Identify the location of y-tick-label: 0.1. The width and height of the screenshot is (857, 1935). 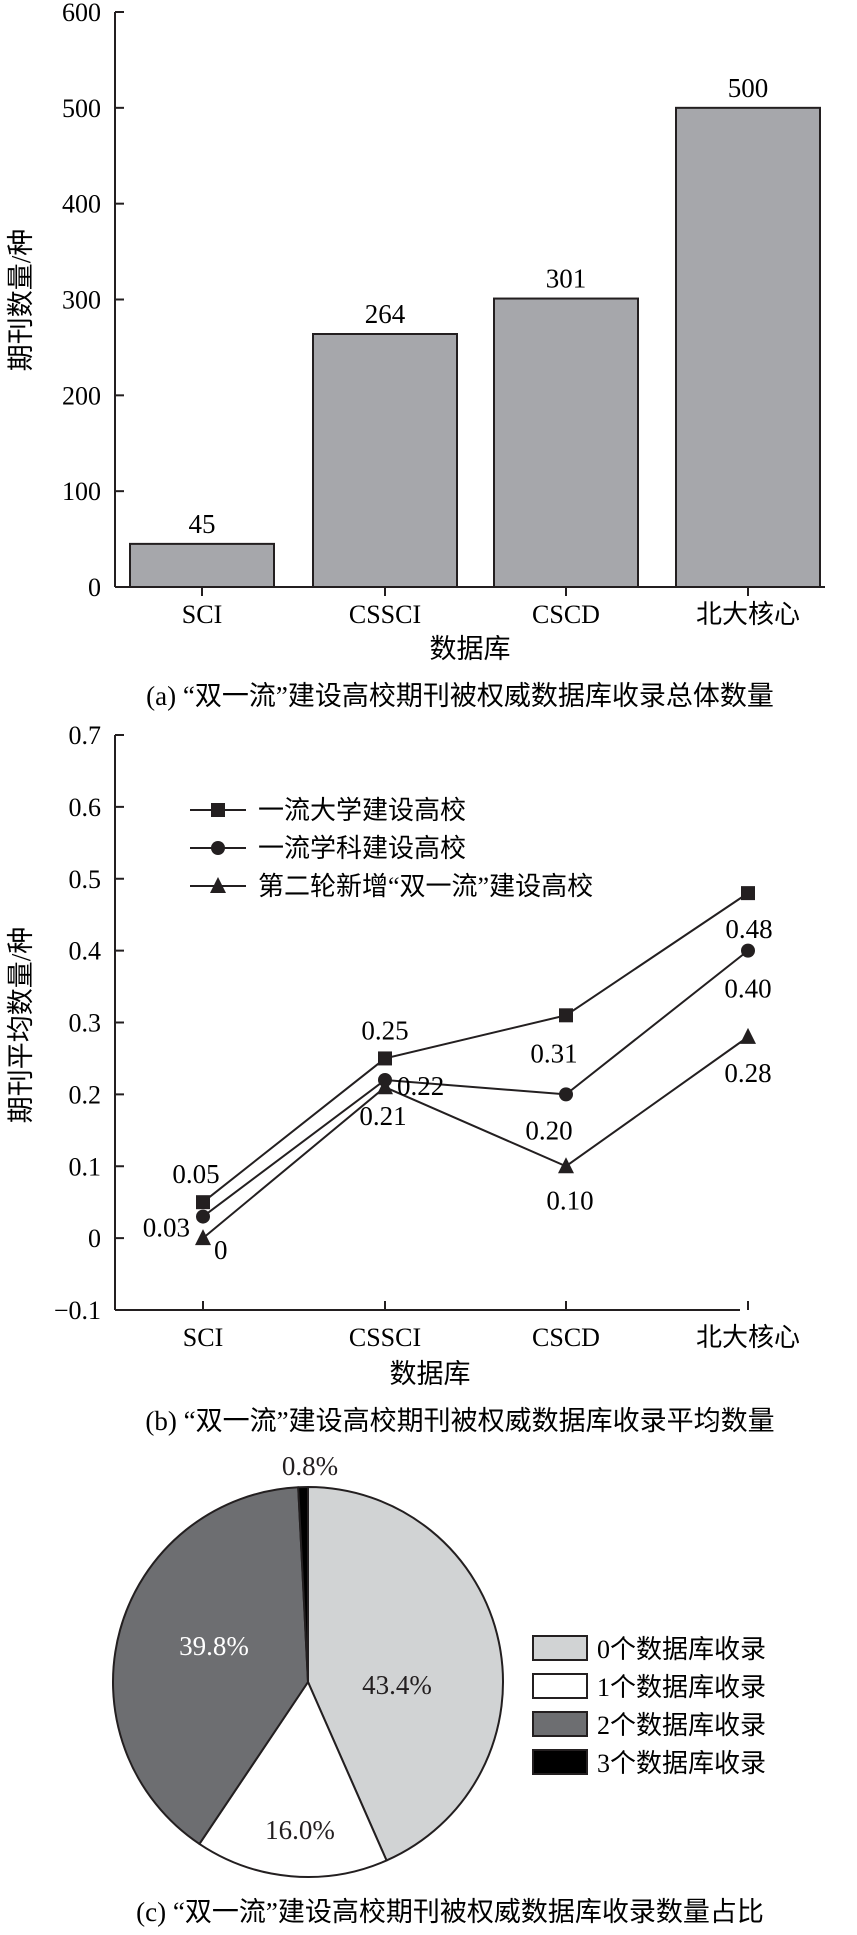
(85, 1166).